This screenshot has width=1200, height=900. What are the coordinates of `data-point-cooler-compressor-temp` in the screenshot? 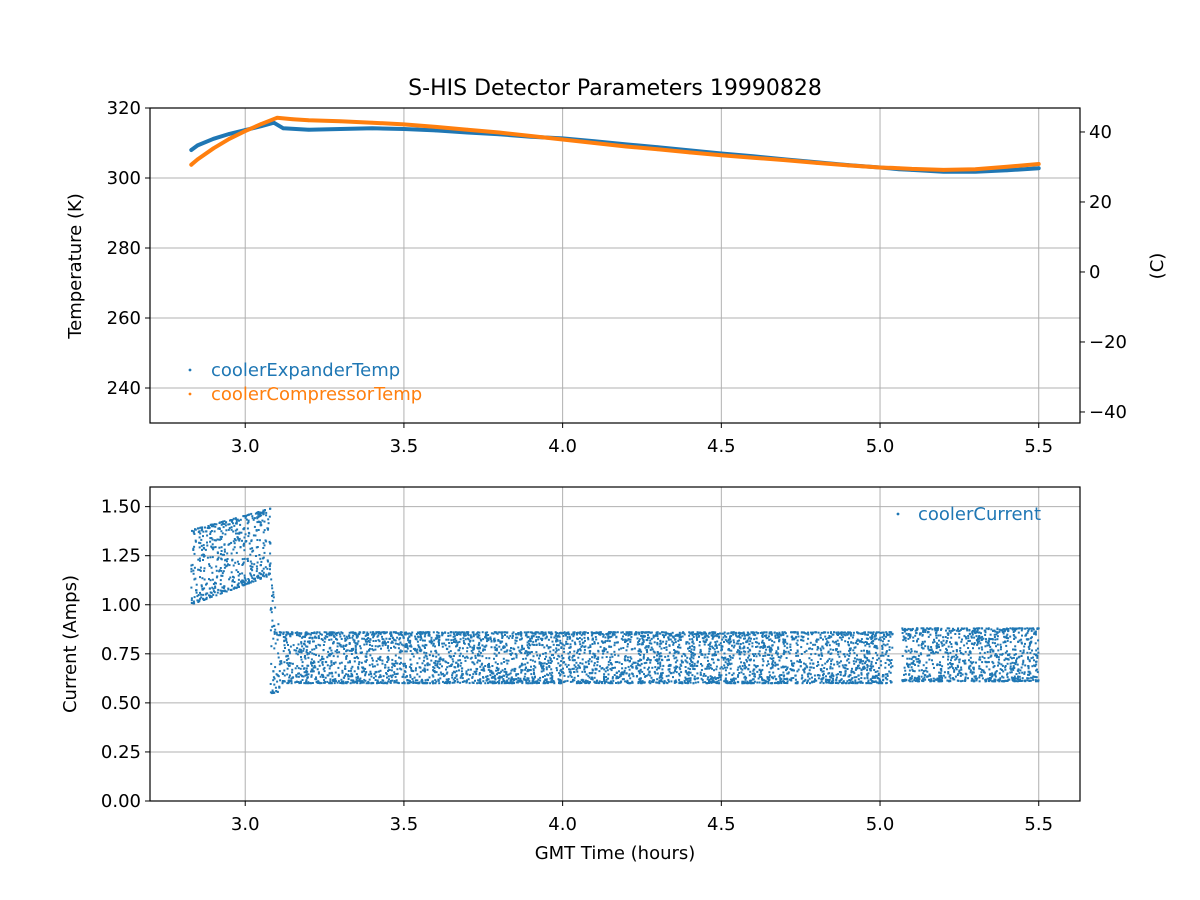 It's located at (562, 139).